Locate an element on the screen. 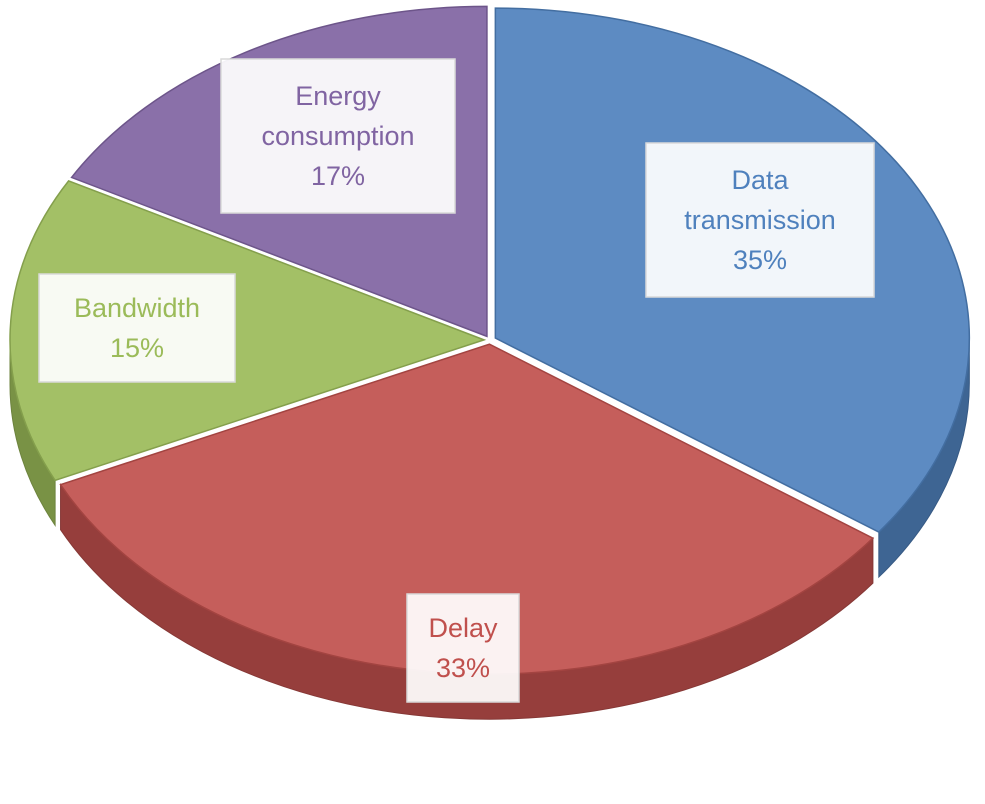 This screenshot has height=804, width=985. data-label-bandwidth: Bandwidth 15% is located at coordinates (137, 328).